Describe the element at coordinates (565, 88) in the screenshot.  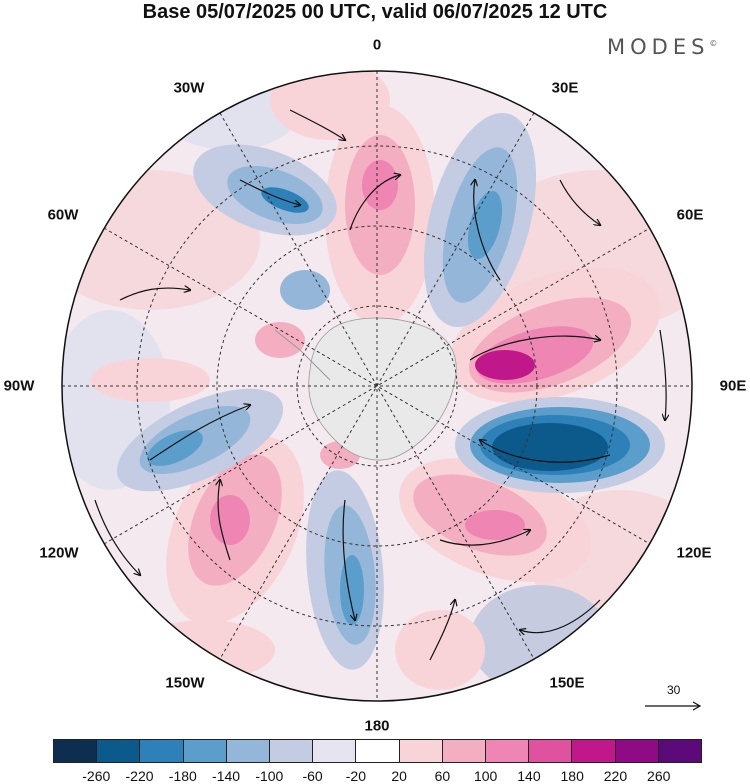
I see `lon-label-30e: 30E` at that location.